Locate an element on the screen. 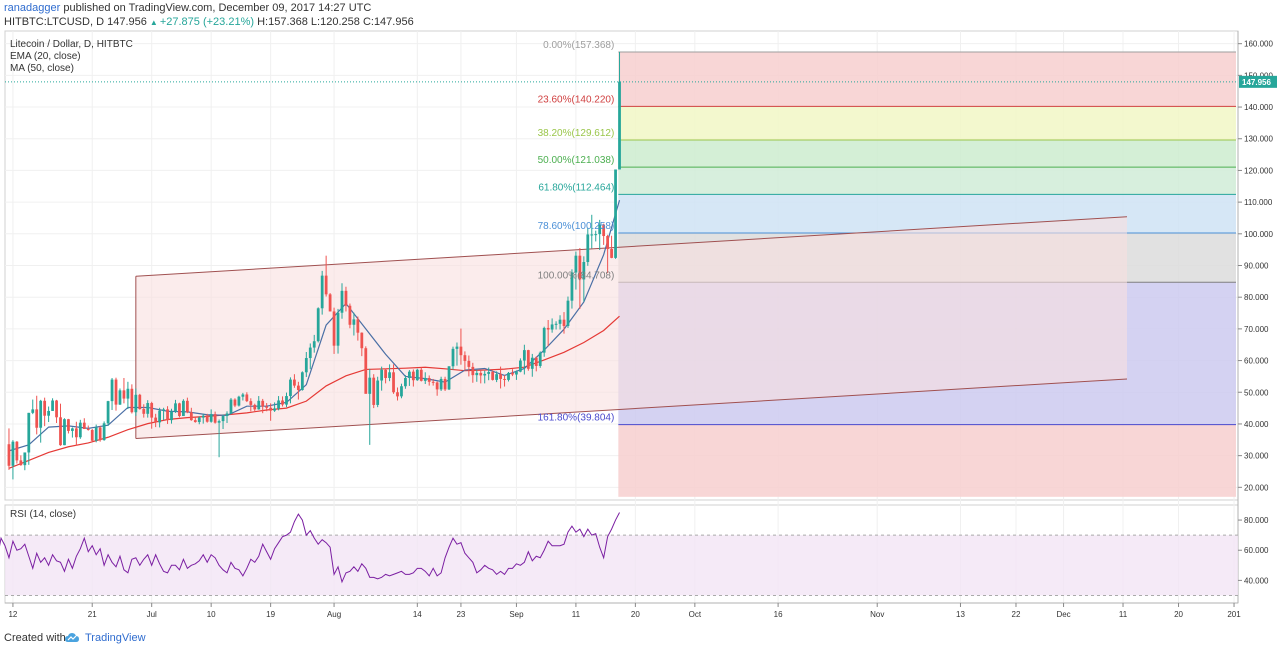 Image resolution: width=1280 pixels, height=650 pixels. price-tick-label: 130.000 is located at coordinates (1258, 139).